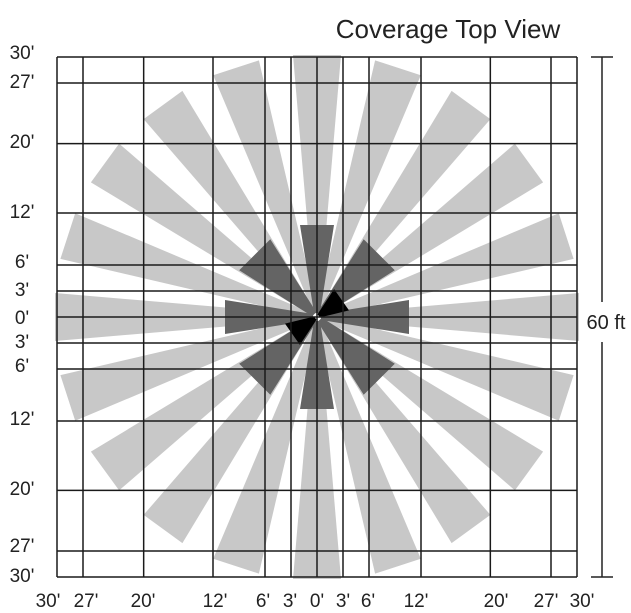 This screenshot has width=631, height=613. I want to click on x-tick-label: 0', so click(317, 601).